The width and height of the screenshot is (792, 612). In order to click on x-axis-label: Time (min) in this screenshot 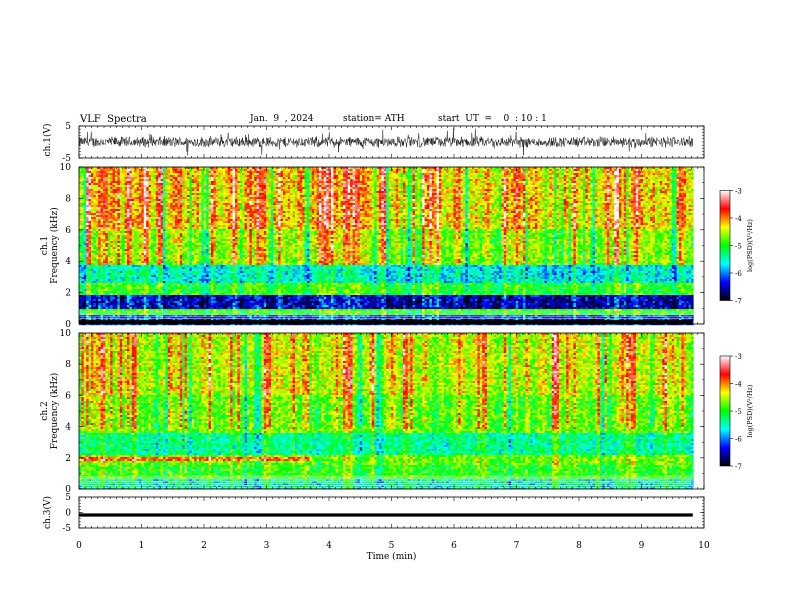, I will do `click(392, 556)`.